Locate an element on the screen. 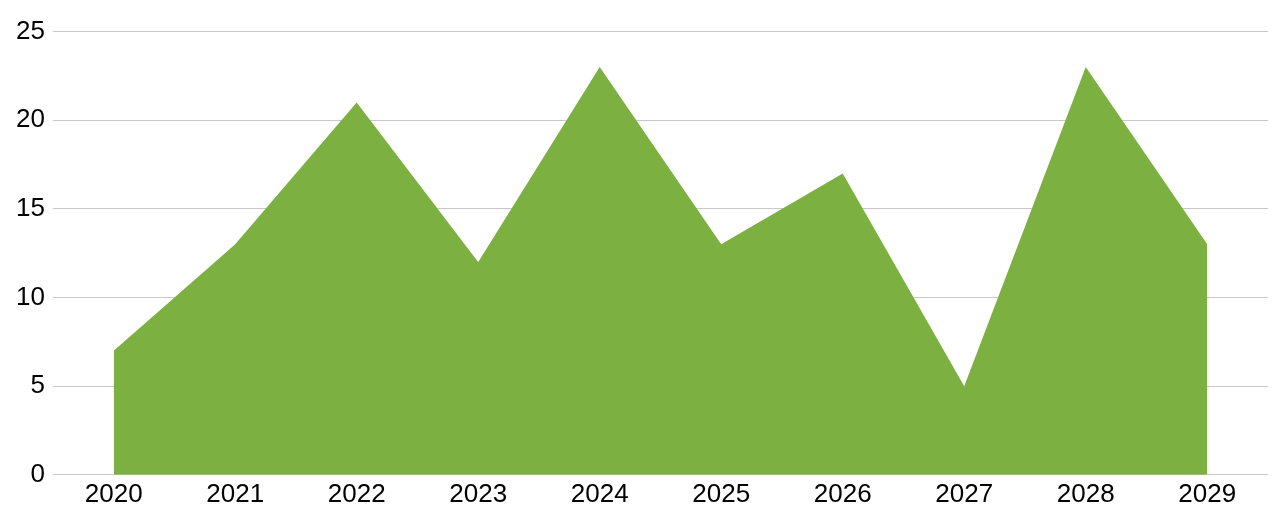 Image resolution: width=1276 pixels, height=522 pixels. y-tick-label: 20 is located at coordinates (30, 118).